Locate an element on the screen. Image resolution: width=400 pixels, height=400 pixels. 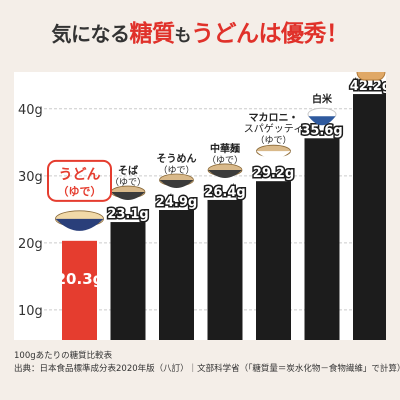
category-label: うどん is located at coordinates (80, 175).